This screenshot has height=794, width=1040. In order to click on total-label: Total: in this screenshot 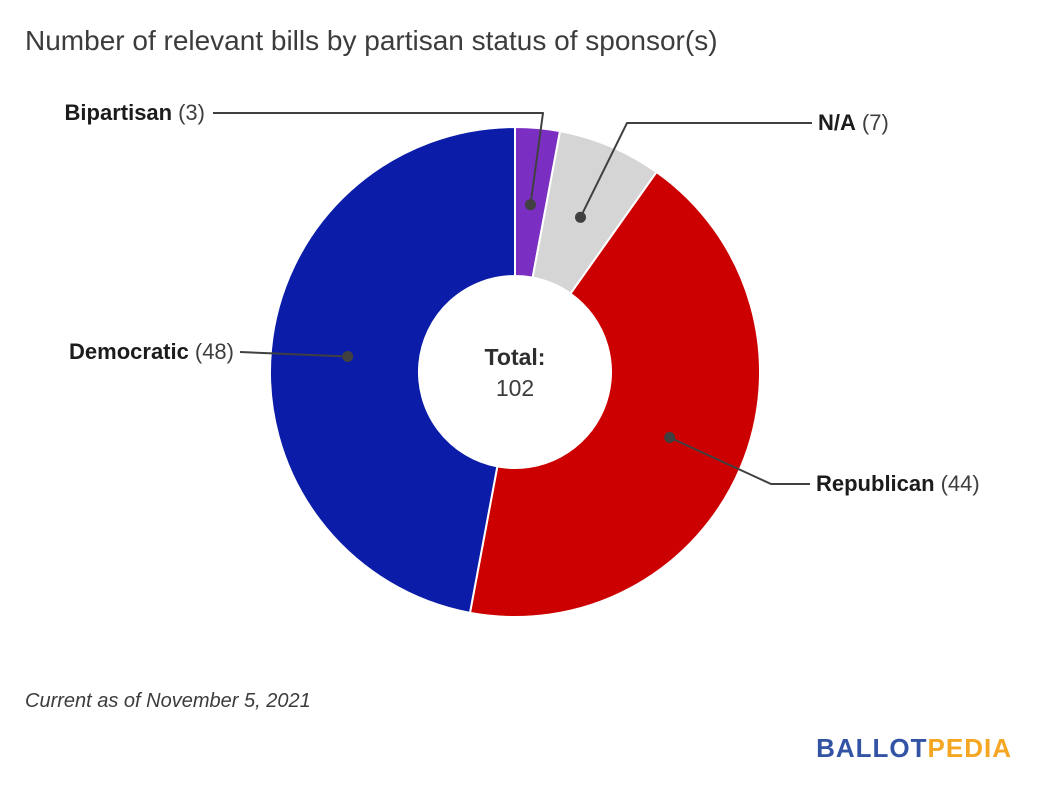, I will do `click(515, 357)`.